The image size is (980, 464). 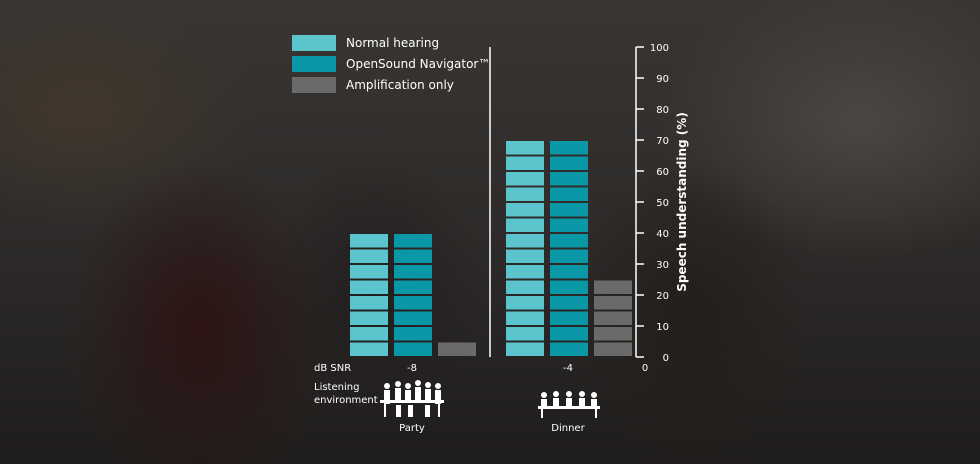 I want to click on legend-swatch-amplification-only, so click(x=314, y=84).